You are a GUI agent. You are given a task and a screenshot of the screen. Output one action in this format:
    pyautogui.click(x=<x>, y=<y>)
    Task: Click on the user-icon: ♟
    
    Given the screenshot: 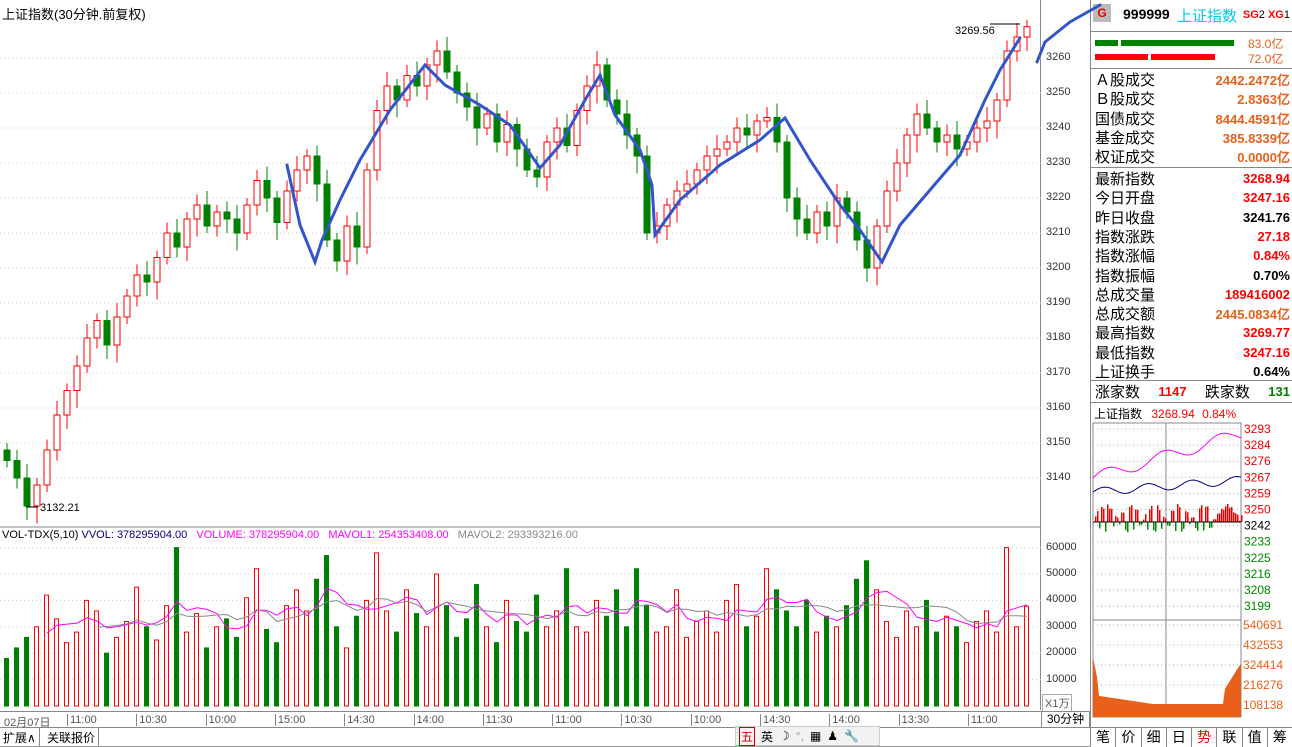 What is the action you would take?
    pyautogui.click(x=833, y=736)
    